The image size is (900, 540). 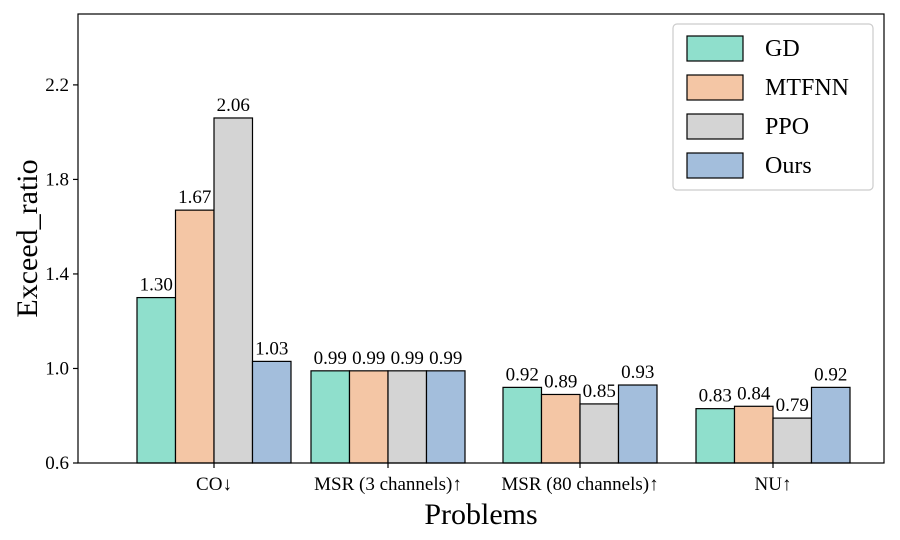 I want to click on y-axis-title: Exceed_ratio, so click(x=27, y=238).